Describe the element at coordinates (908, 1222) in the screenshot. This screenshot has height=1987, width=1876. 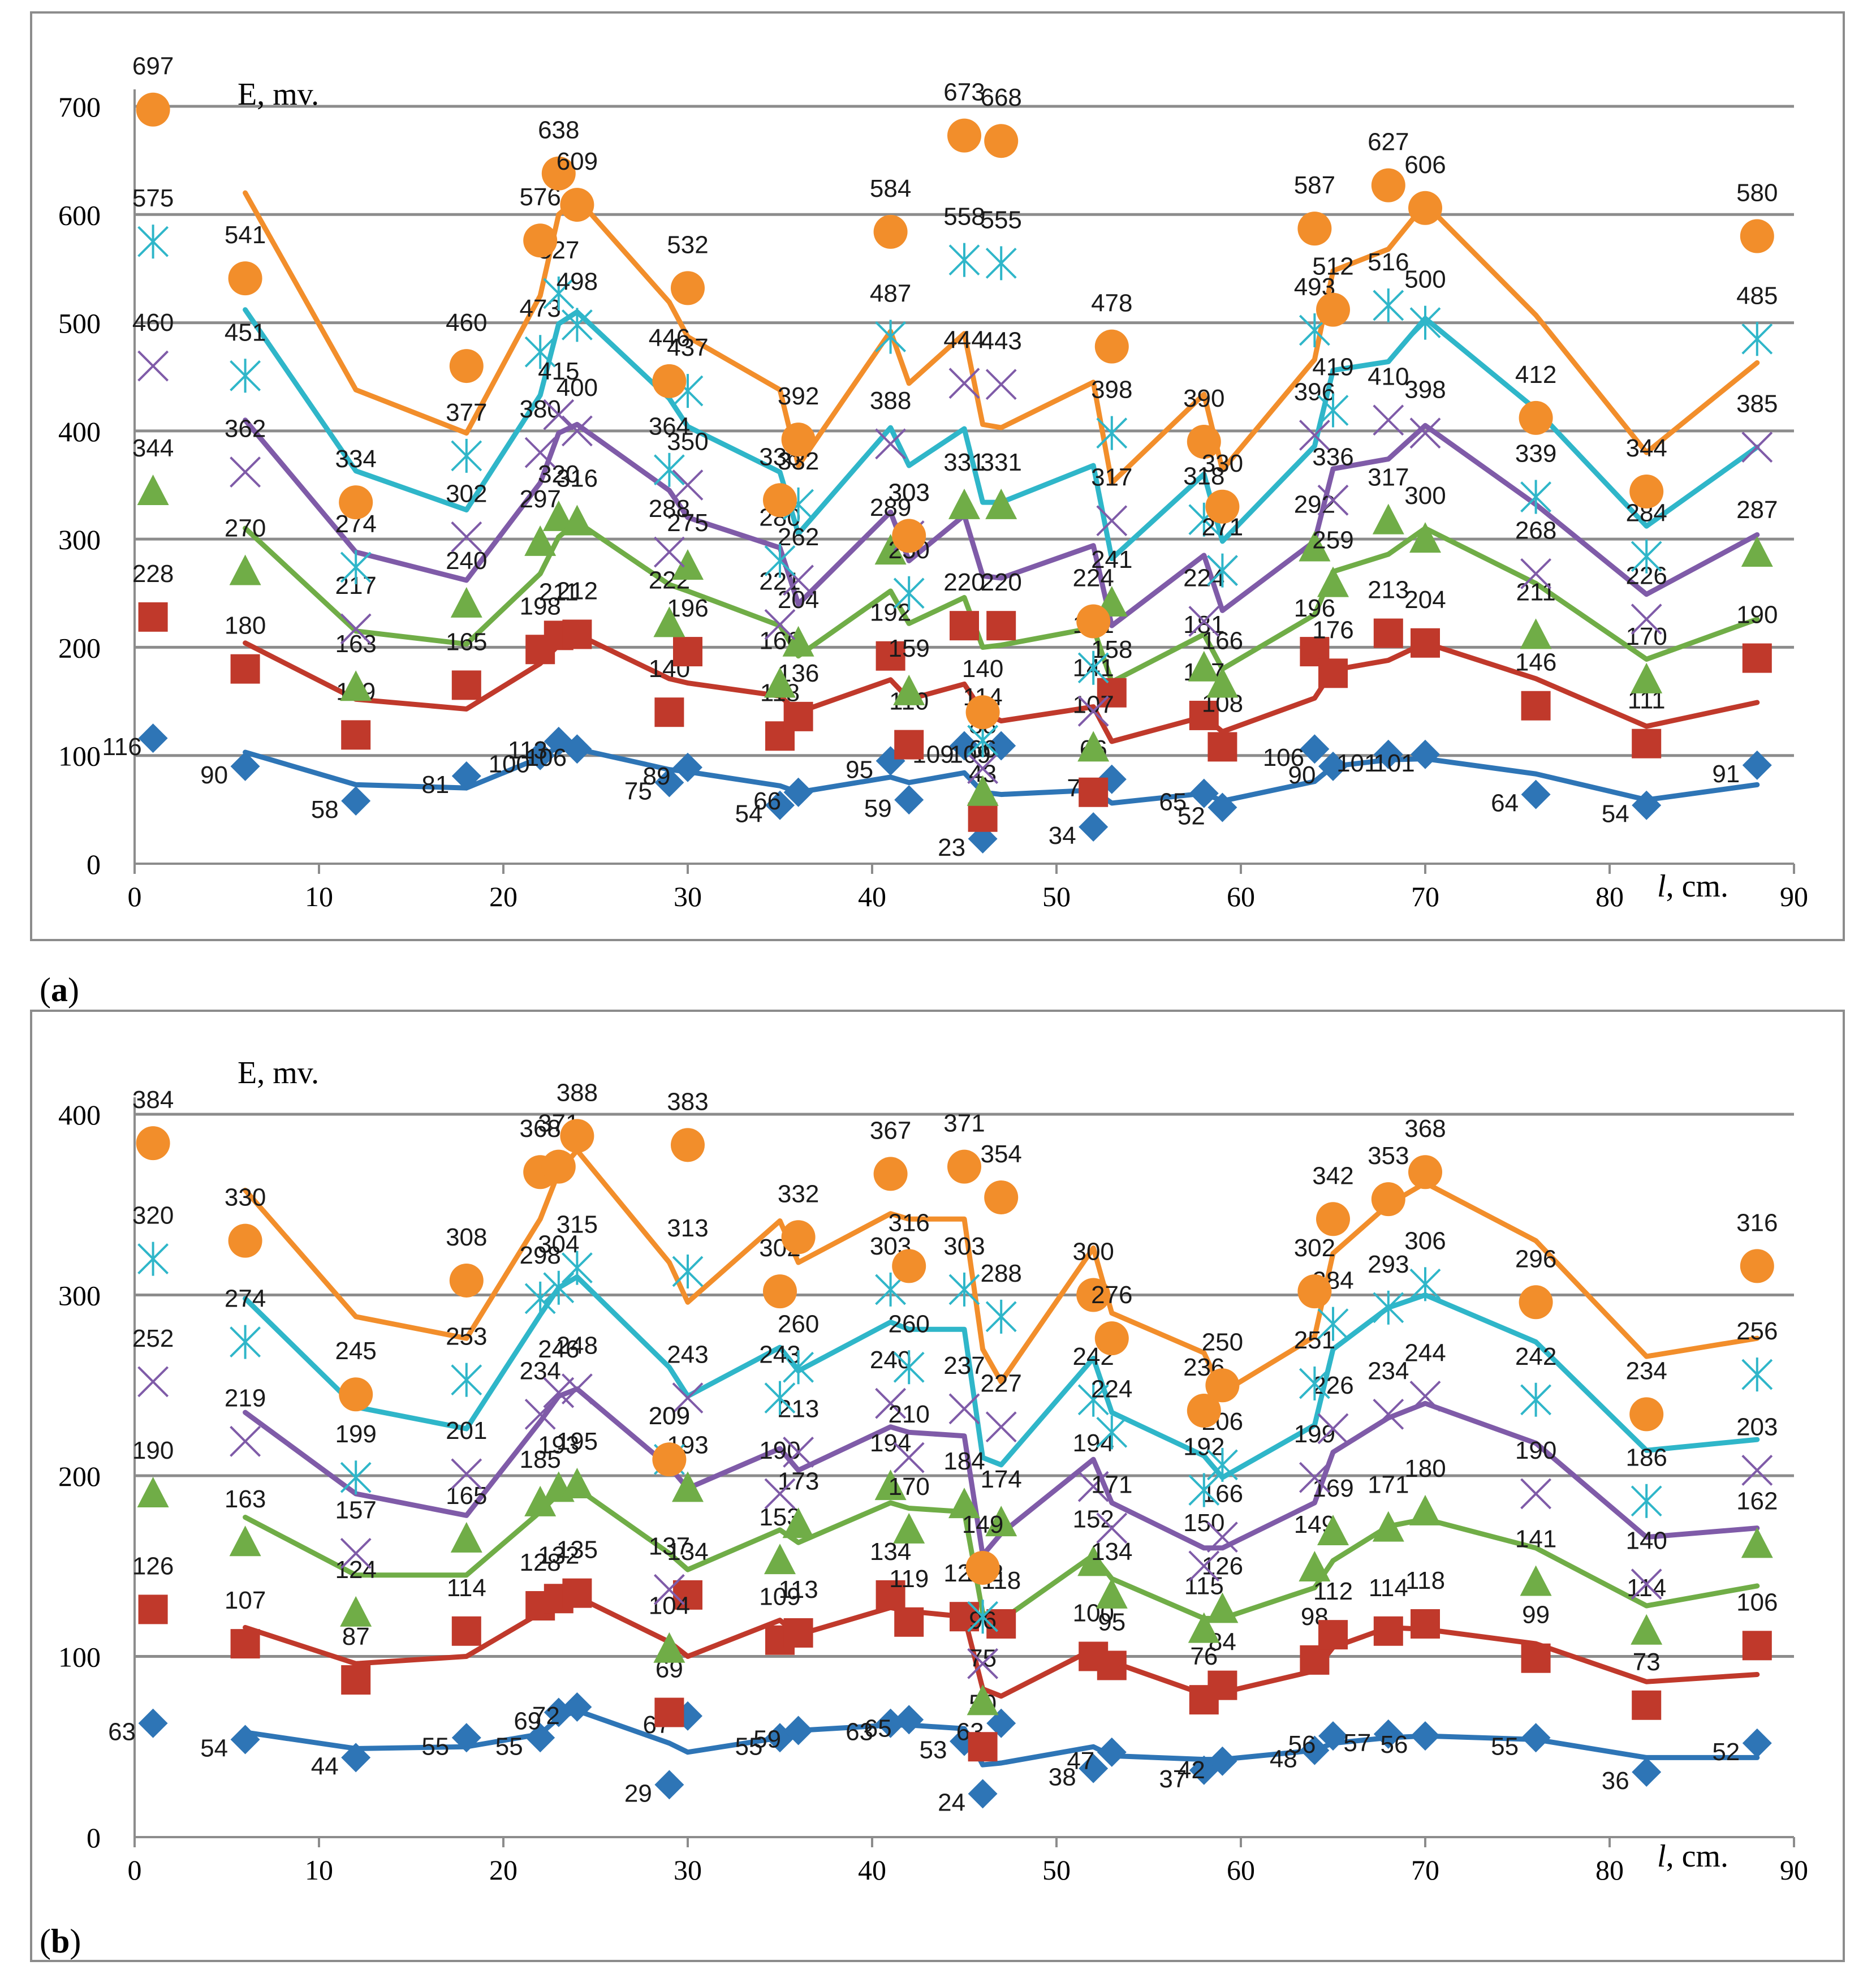
I see `data-label: 316` at that location.